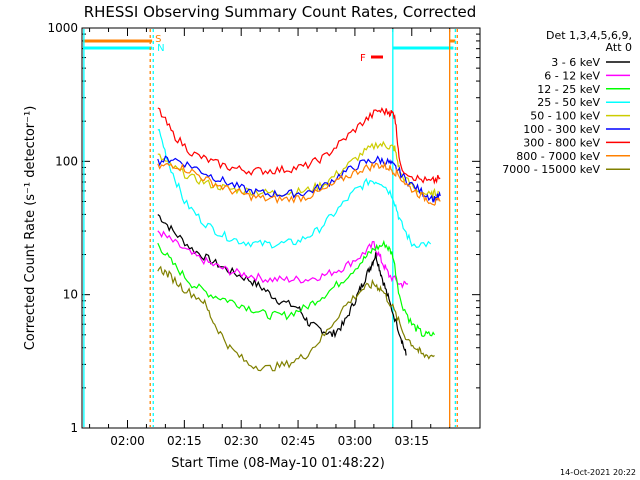 The height and width of the screenshot is (480, 640). Describe the element at coordinates (568, 102) in the screenshot. I see `legend-entry-label: 25 - 50 keV` at that location.